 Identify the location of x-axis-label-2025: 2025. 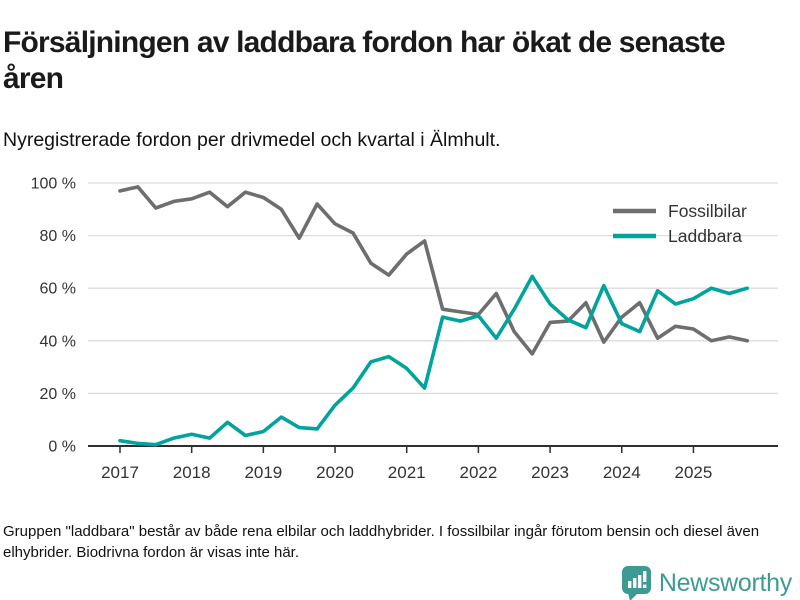
(694, 472).